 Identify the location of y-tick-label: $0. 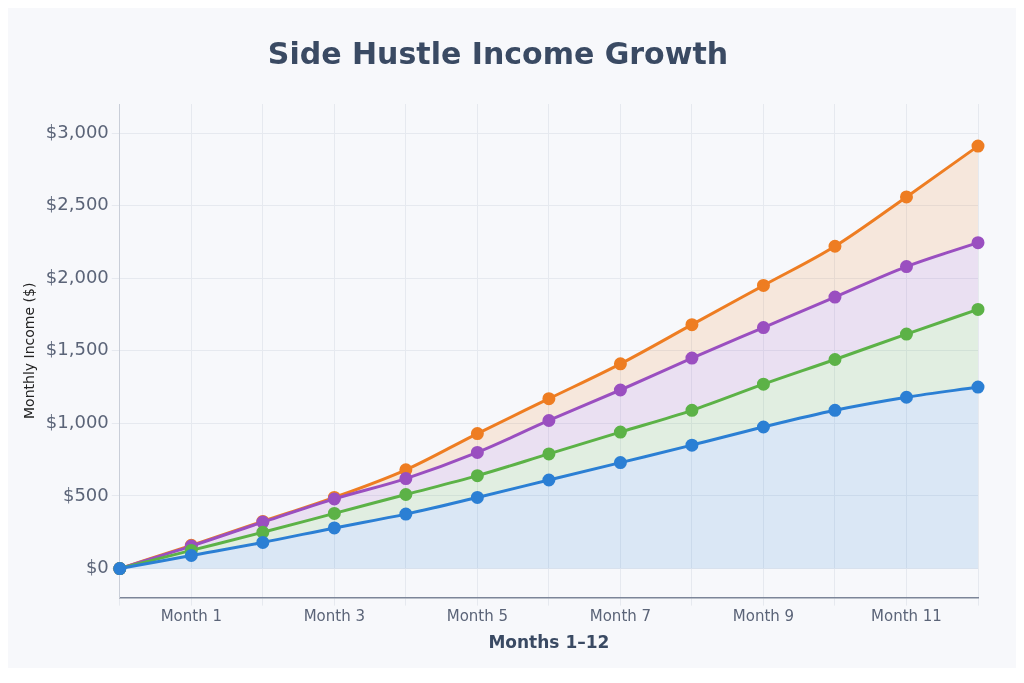
(97, 567).